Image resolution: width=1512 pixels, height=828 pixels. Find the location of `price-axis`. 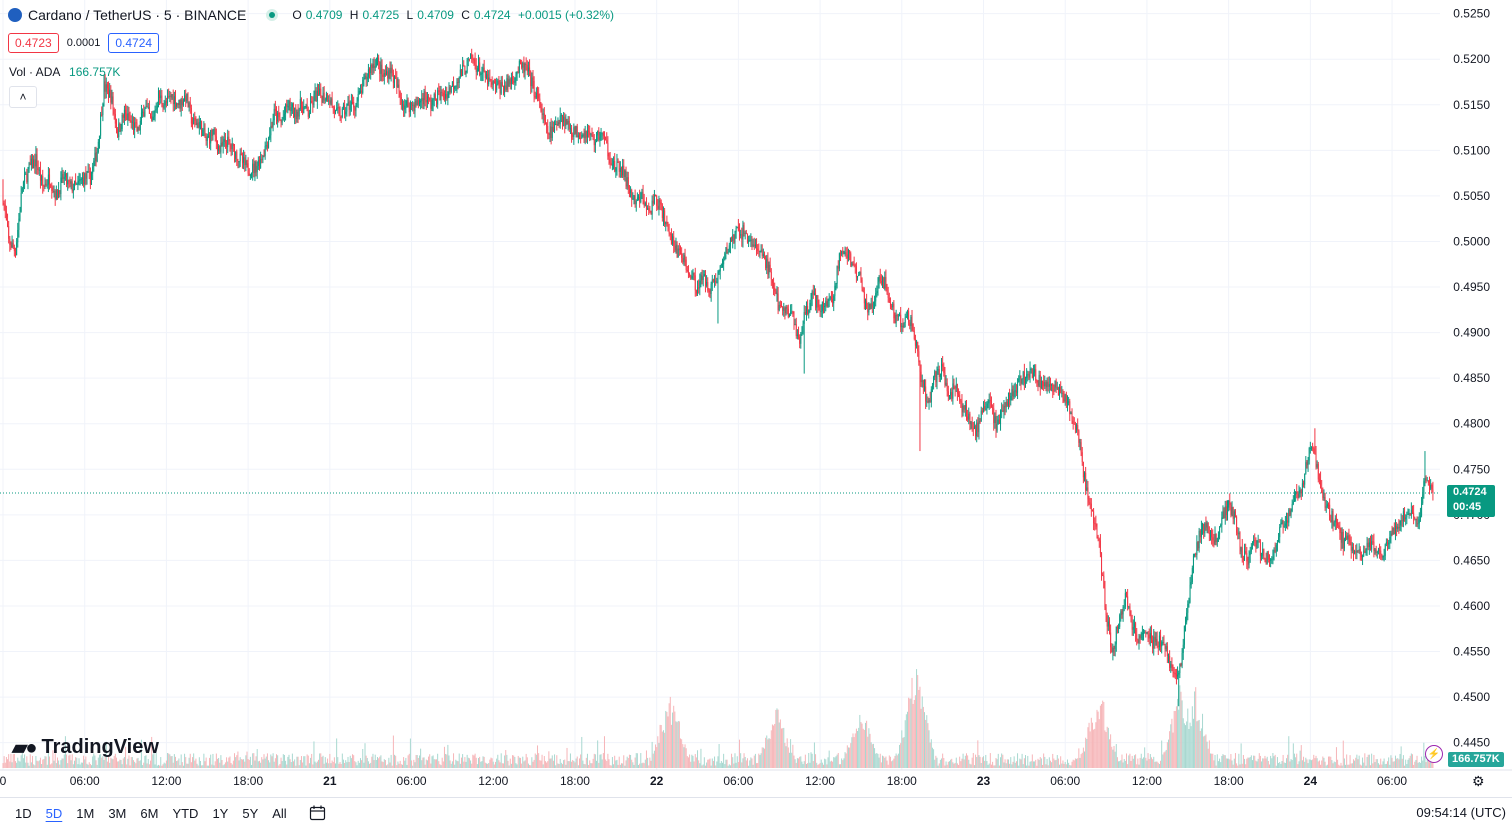

price-axis is located at coordinates (1476, 398).